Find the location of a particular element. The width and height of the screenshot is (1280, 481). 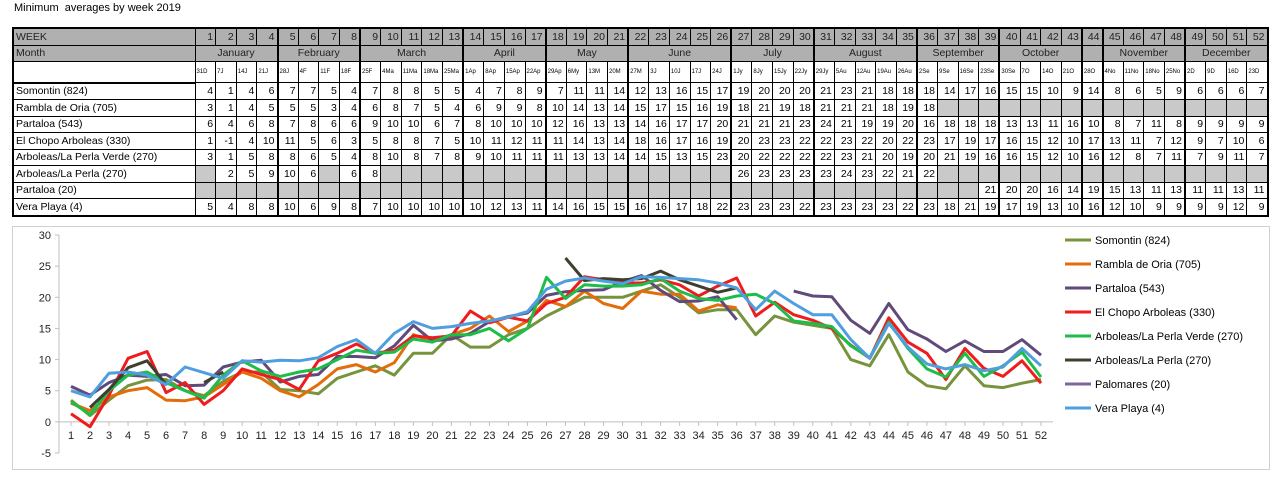

x-tick-label: 40 is located at coordinates (813, 436).